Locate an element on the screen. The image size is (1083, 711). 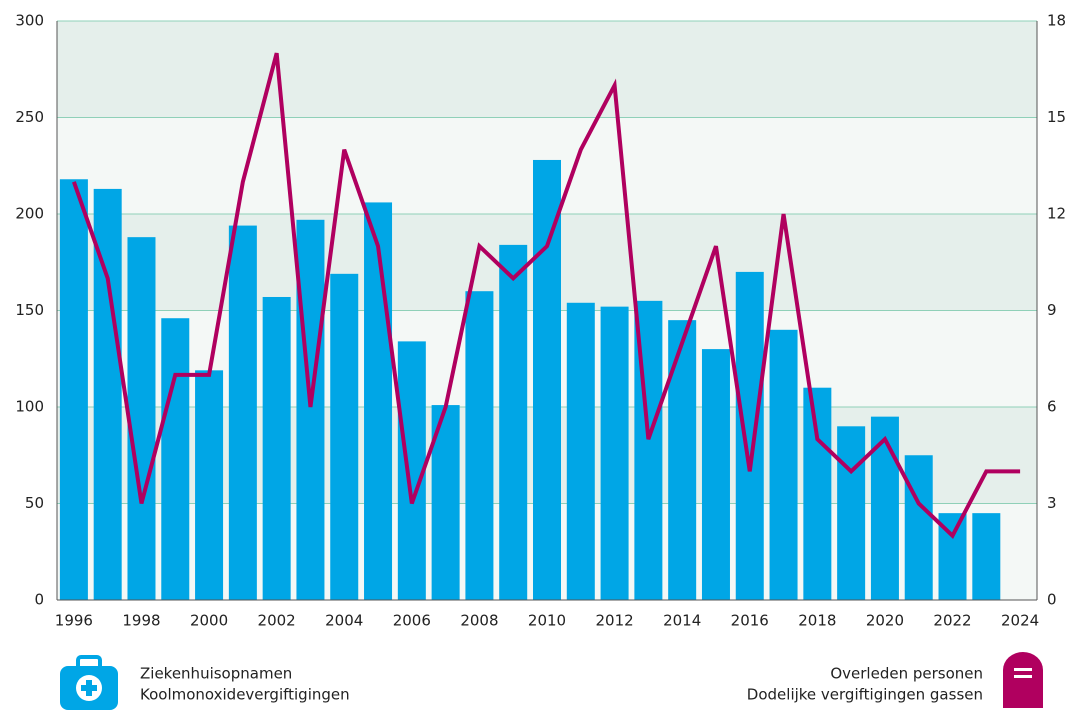
y-tick-label: 50 is located at coordinates (34, 503).